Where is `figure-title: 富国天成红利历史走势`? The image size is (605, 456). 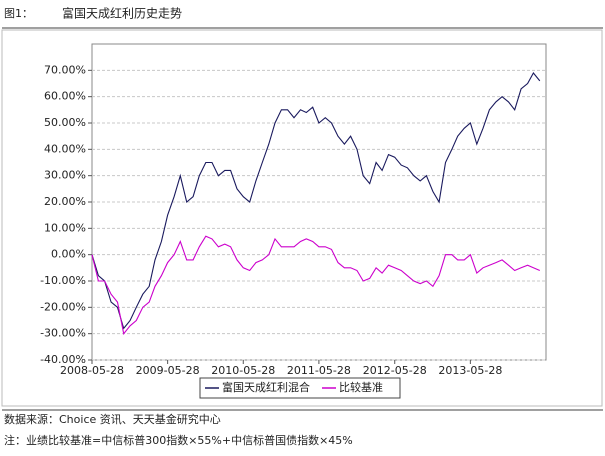 figure-title: 富国天成红利历史走势 is located at coordinates (122, 13).